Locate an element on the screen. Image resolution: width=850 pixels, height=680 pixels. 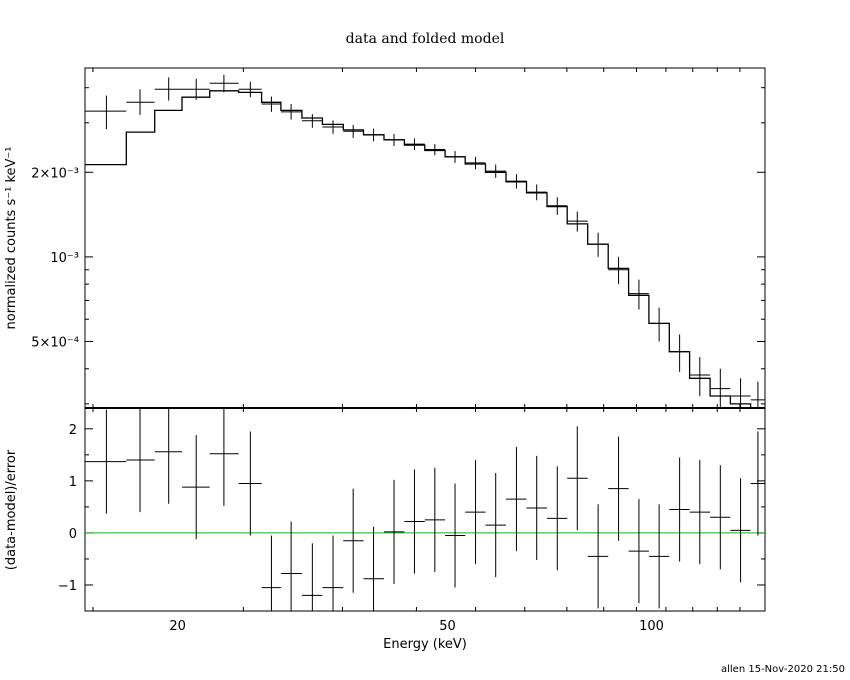
bottom-y-tick-label: −1 is located at coordinates (67, 586).